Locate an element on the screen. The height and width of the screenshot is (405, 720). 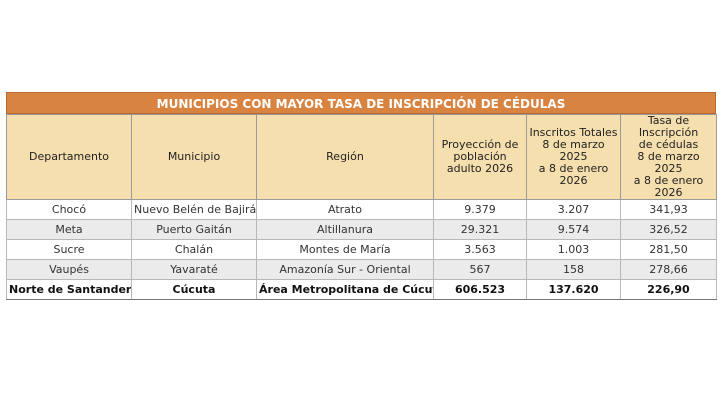
table-cell: 326,52 is located at coordinates (668, 229).